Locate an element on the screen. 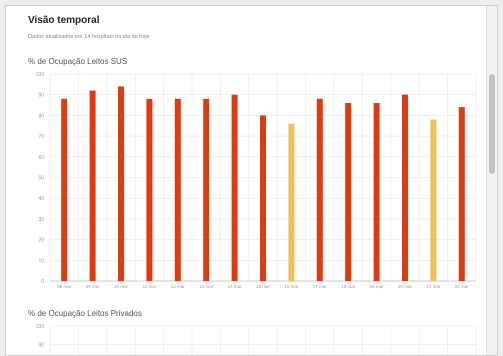  x-tick-label: 19 mar is located at coordinates (377, 286).